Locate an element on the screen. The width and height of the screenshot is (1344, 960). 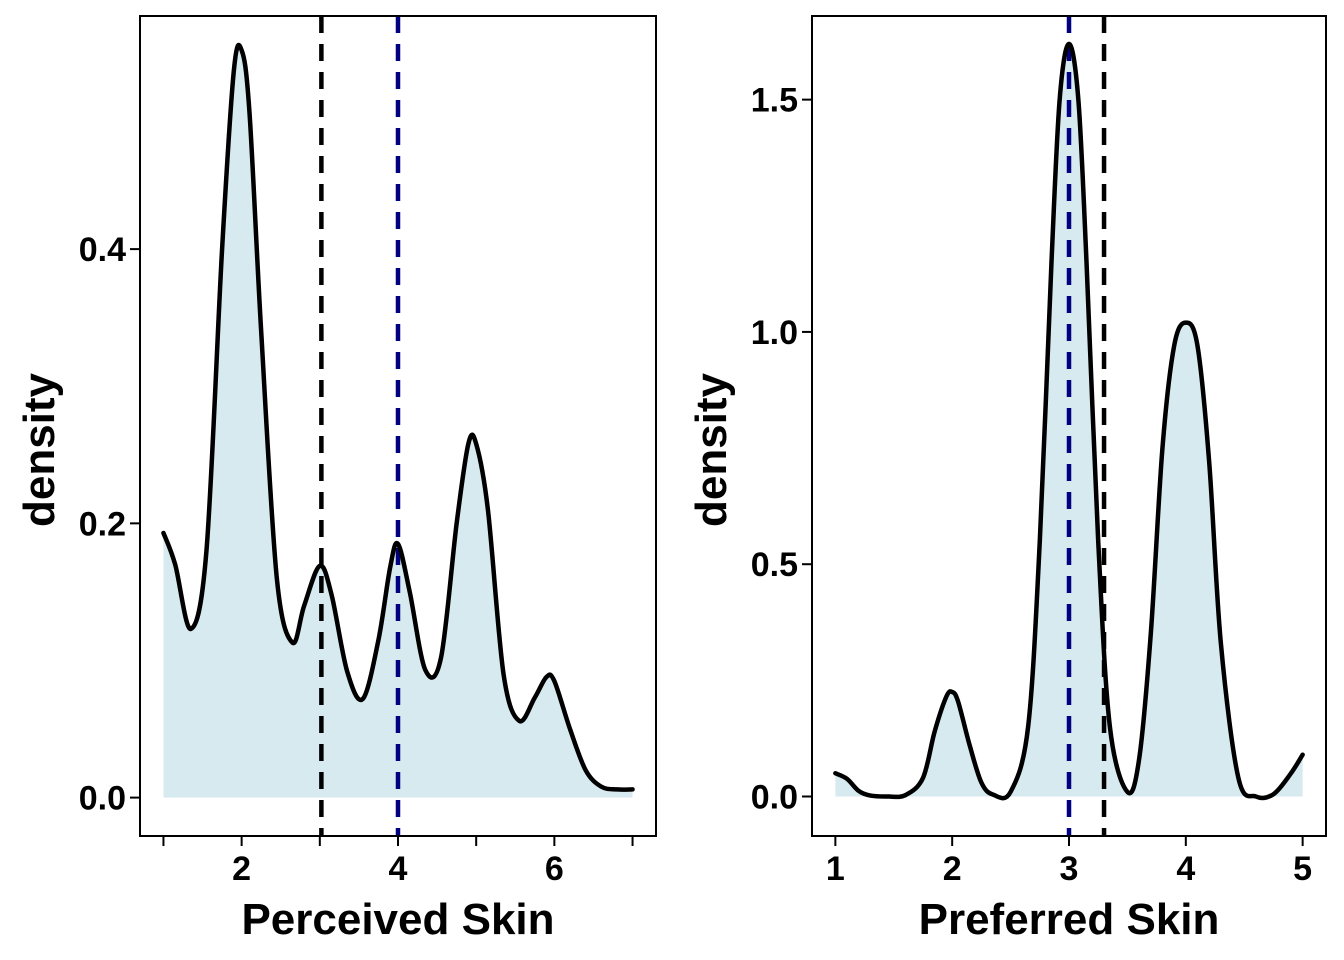
y-tick-label: 0.4 is located at coordinates (102, 250).